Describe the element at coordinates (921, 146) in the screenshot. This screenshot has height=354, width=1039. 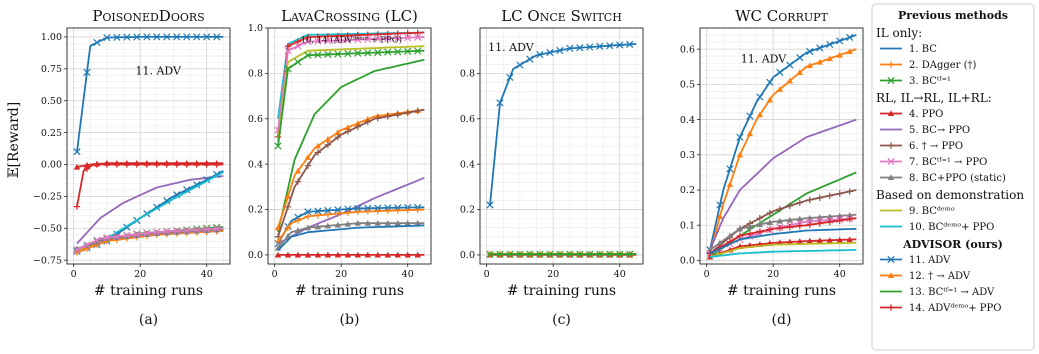
I see `legend-entry: 6. † → PPO` at that location.